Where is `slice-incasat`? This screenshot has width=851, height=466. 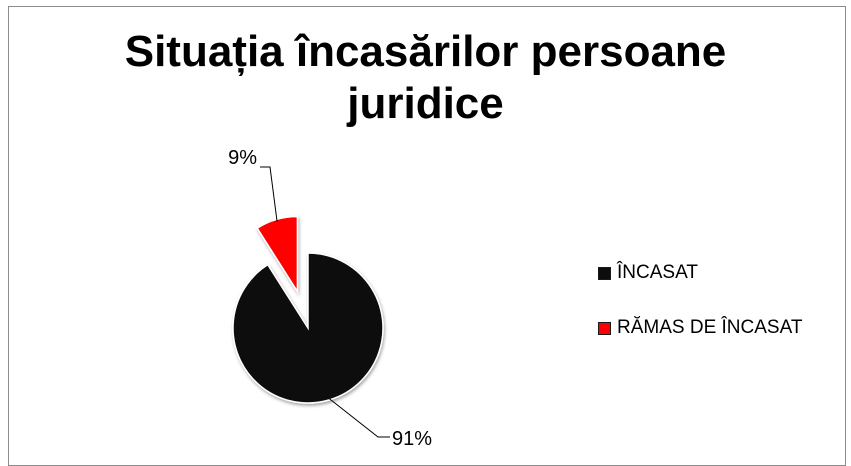 slice-incasat is located at coordinates (308, 328).